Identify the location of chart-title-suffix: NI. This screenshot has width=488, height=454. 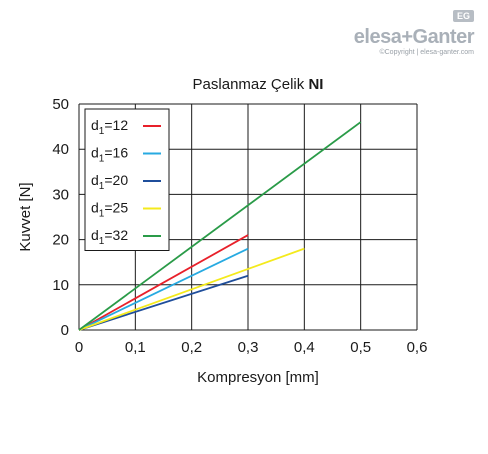
(315, 84).